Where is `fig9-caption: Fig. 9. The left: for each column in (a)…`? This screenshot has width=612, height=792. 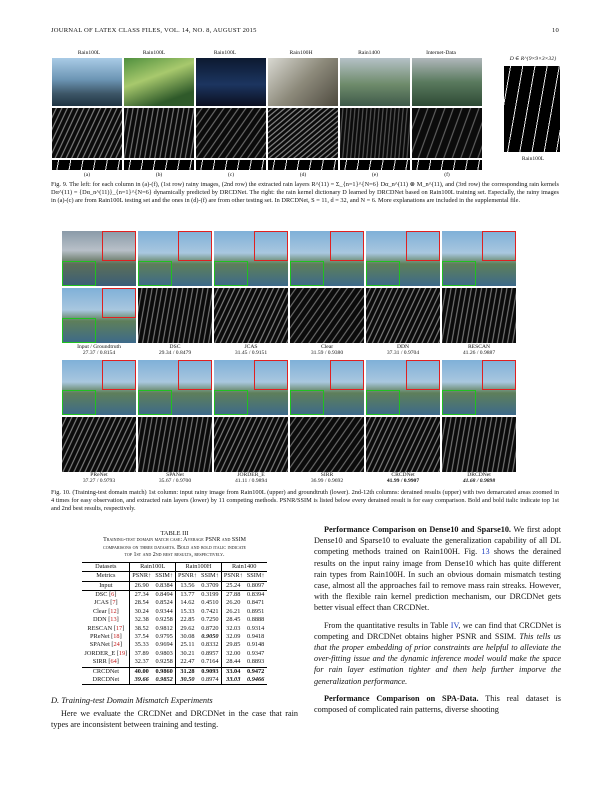
fig9-caption: Fig. 9. The left: for each column in (a)… is located at coordinates (305, 193).